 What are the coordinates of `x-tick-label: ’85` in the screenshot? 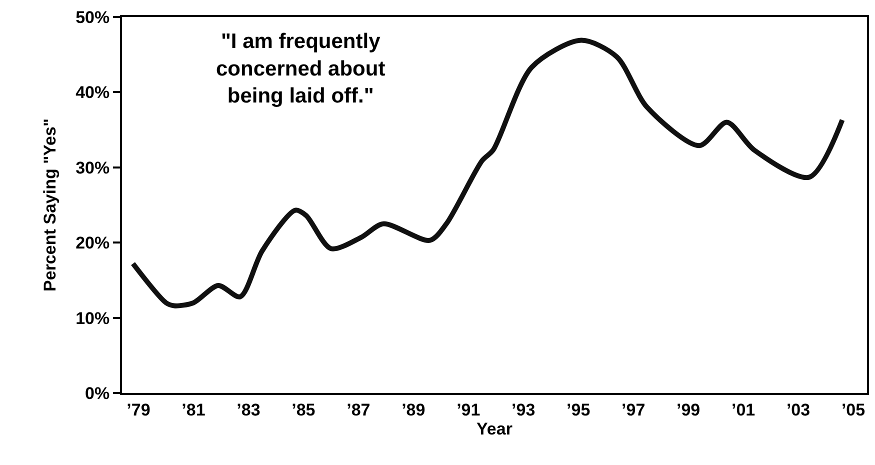 It's located at (304, 410).